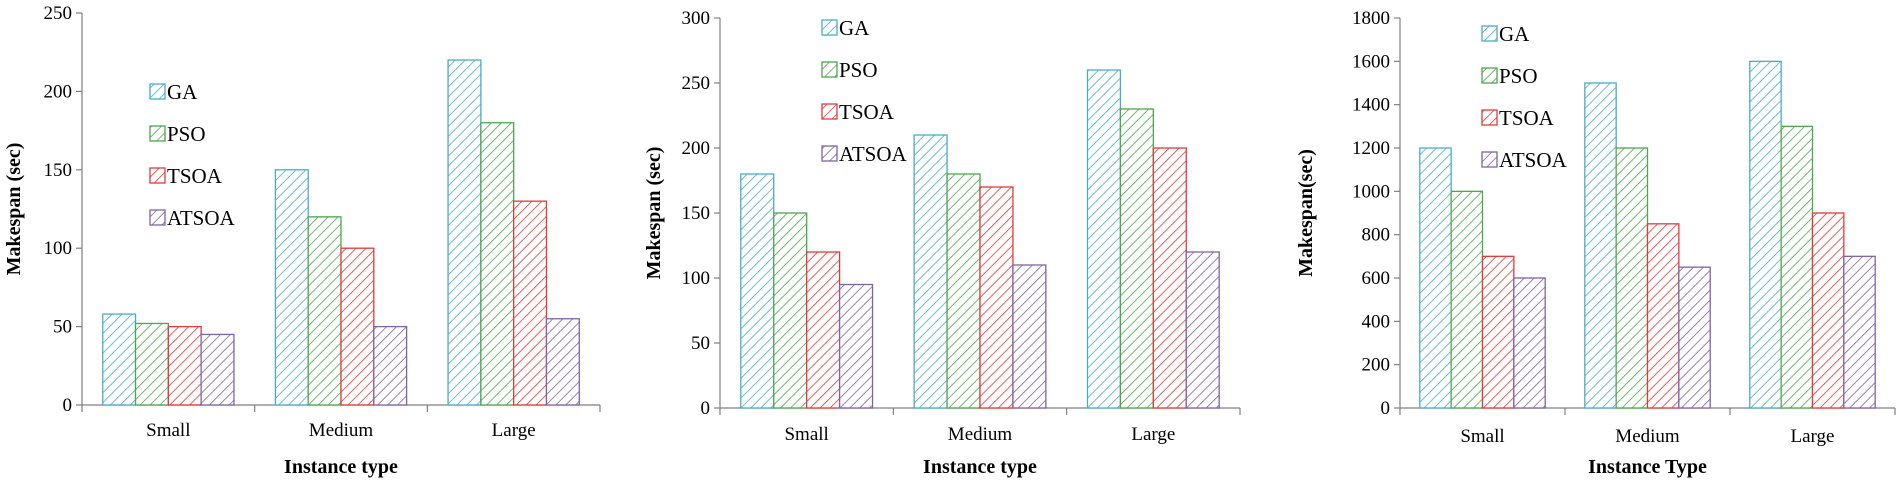 This screenshot has height=488, width=1900. I want to click on x-axis-title: Instance Type, so click(1647, 467).